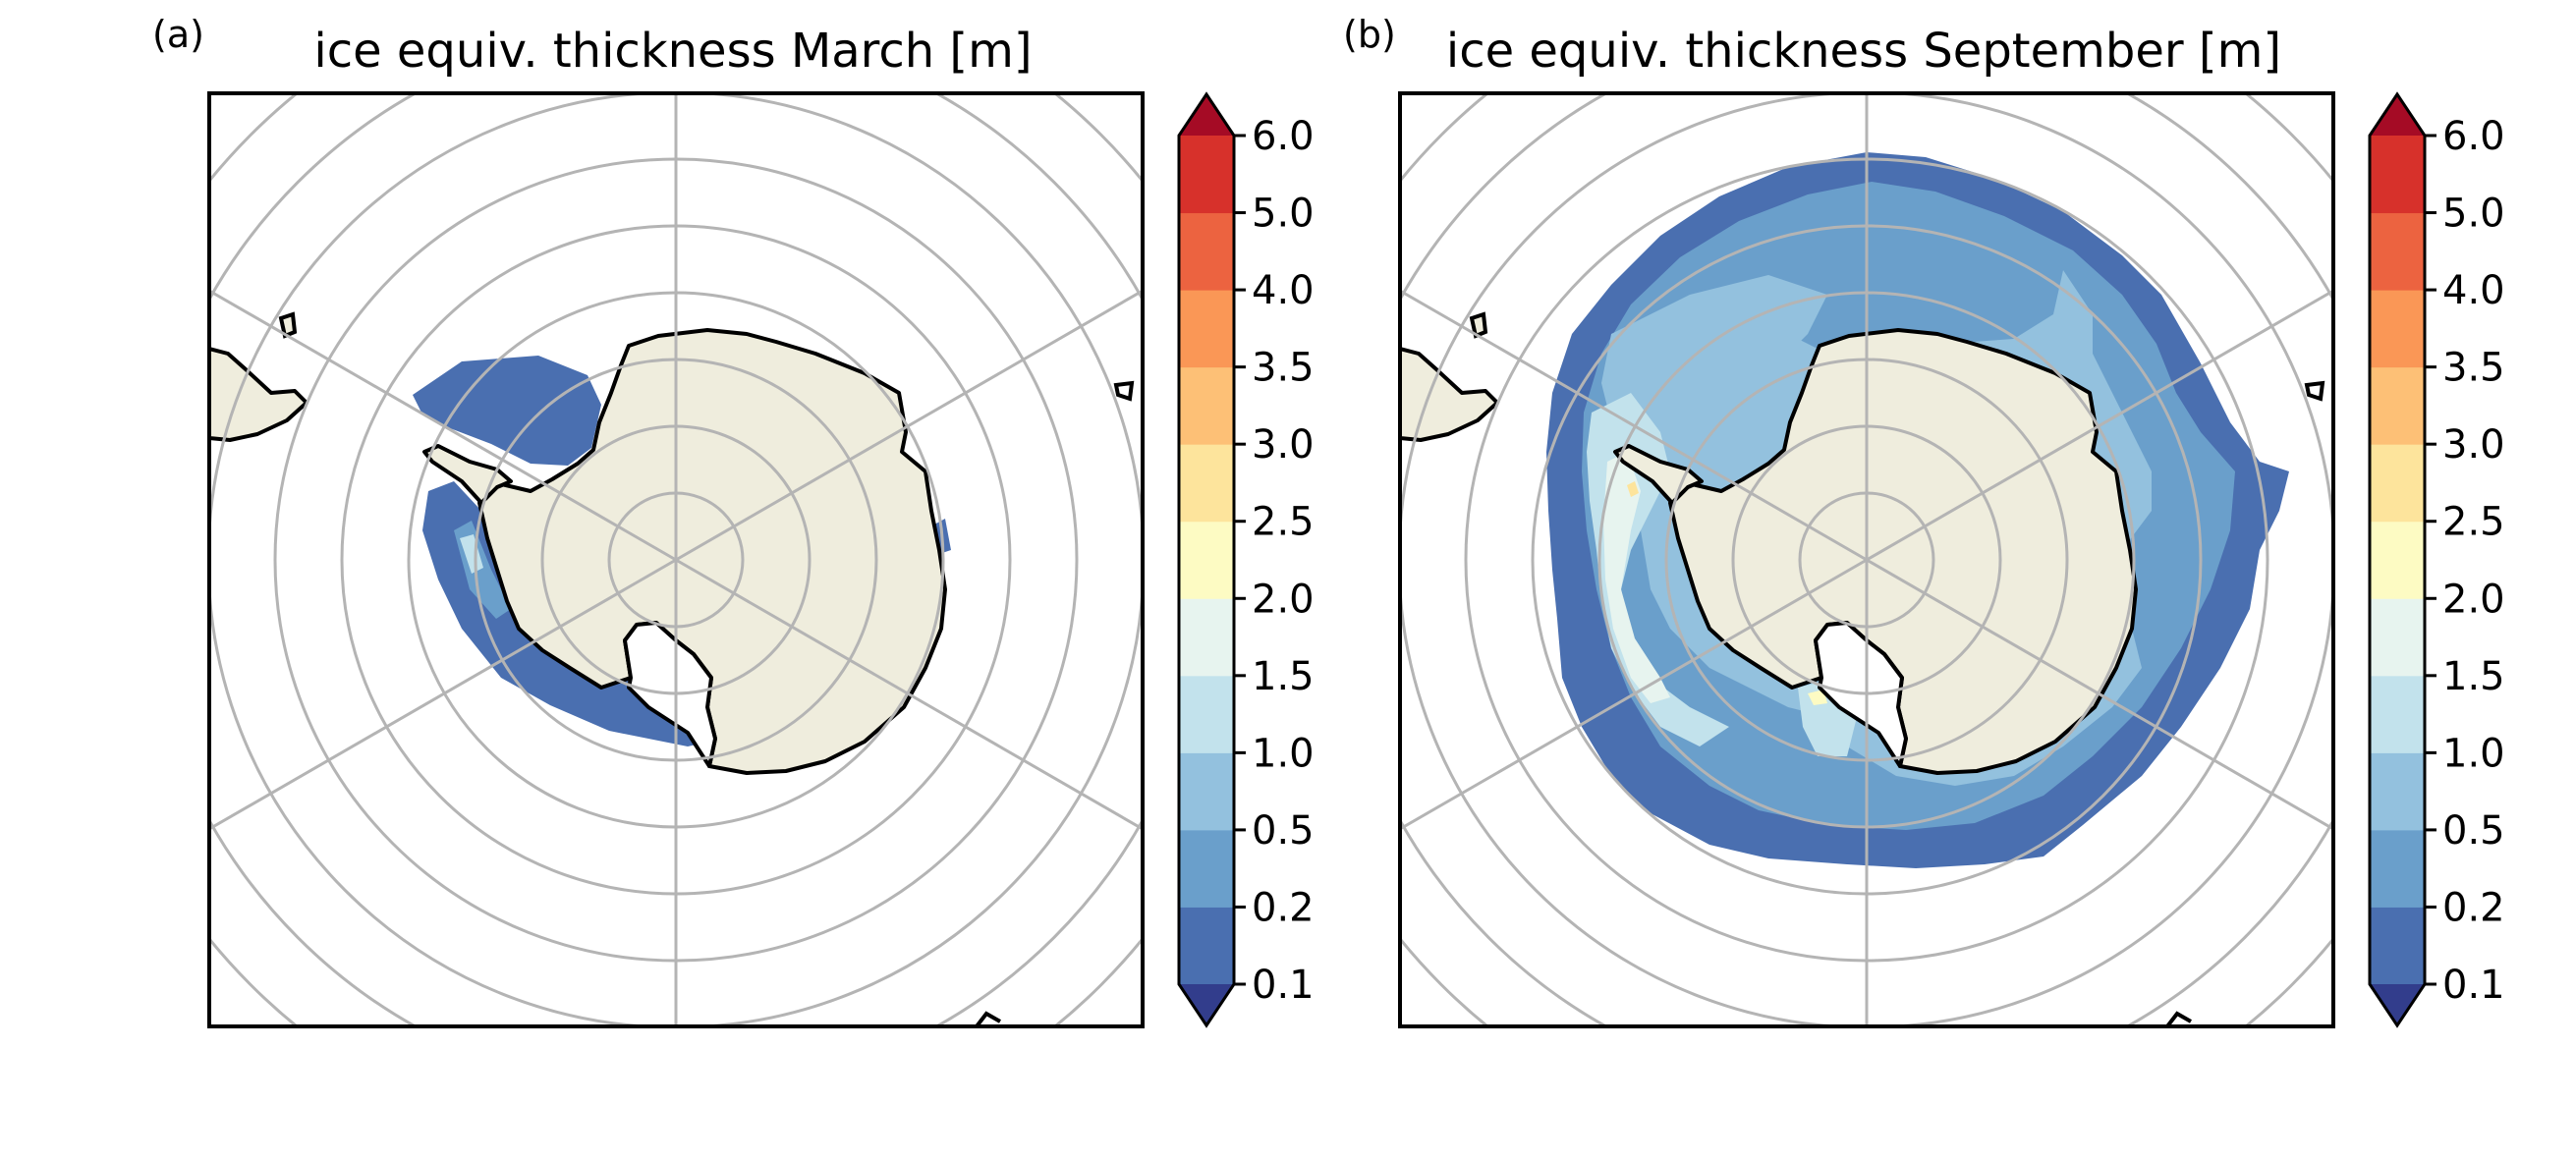  What do you see at coordinates (2473, 831) in the screenshot?
I see `colorbar-b-tick-label: 0.5` at bounding box center [2473, 831].